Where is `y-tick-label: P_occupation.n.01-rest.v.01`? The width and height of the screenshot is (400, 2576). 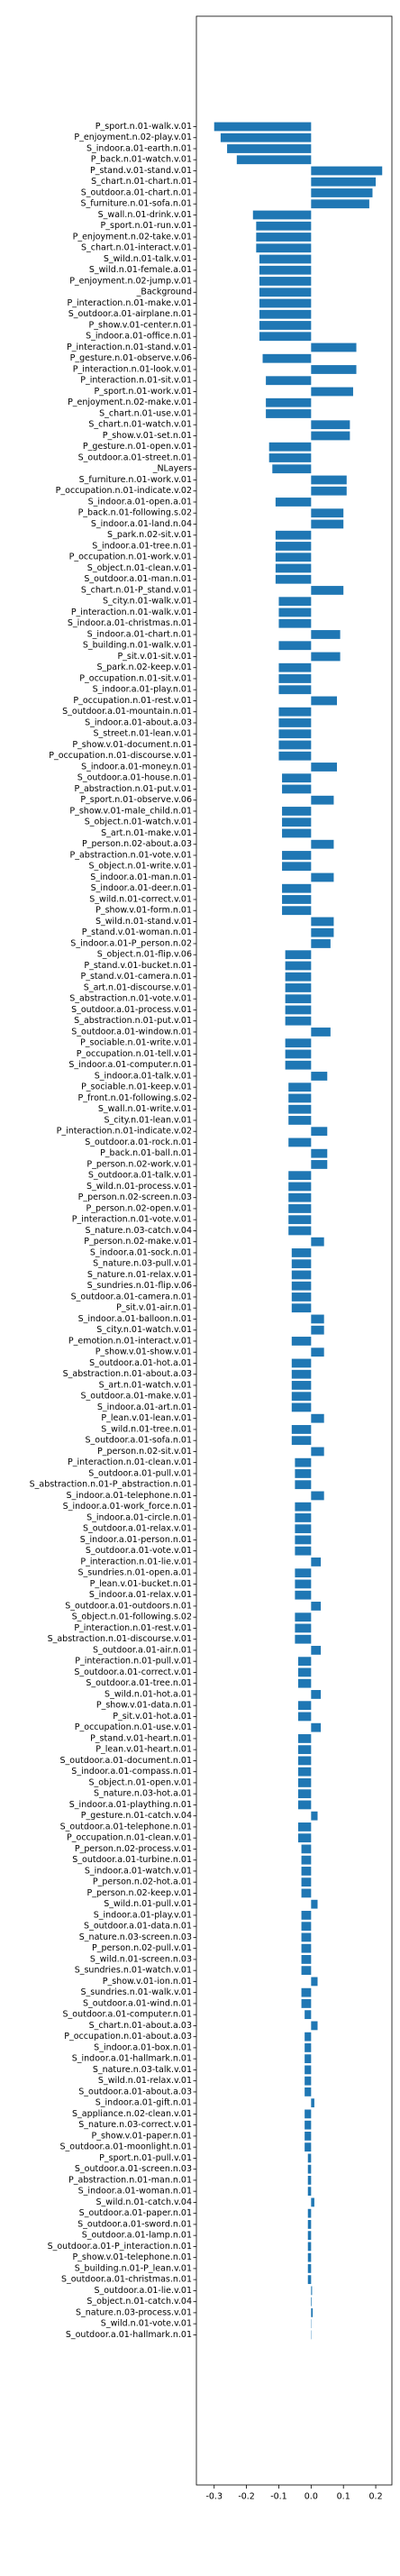
y-tick-label: P_occupation.n.01-rest.v.01 is located at coordinates (133, 701).